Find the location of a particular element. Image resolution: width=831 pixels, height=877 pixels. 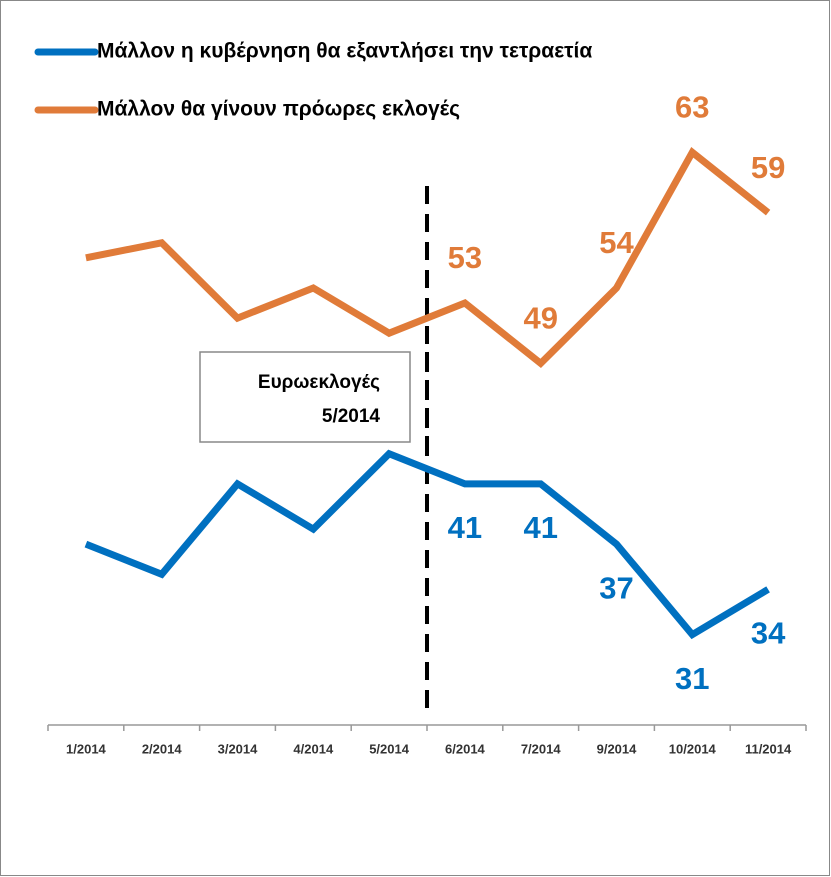

annotation-box is located at coordinates (305, 397).